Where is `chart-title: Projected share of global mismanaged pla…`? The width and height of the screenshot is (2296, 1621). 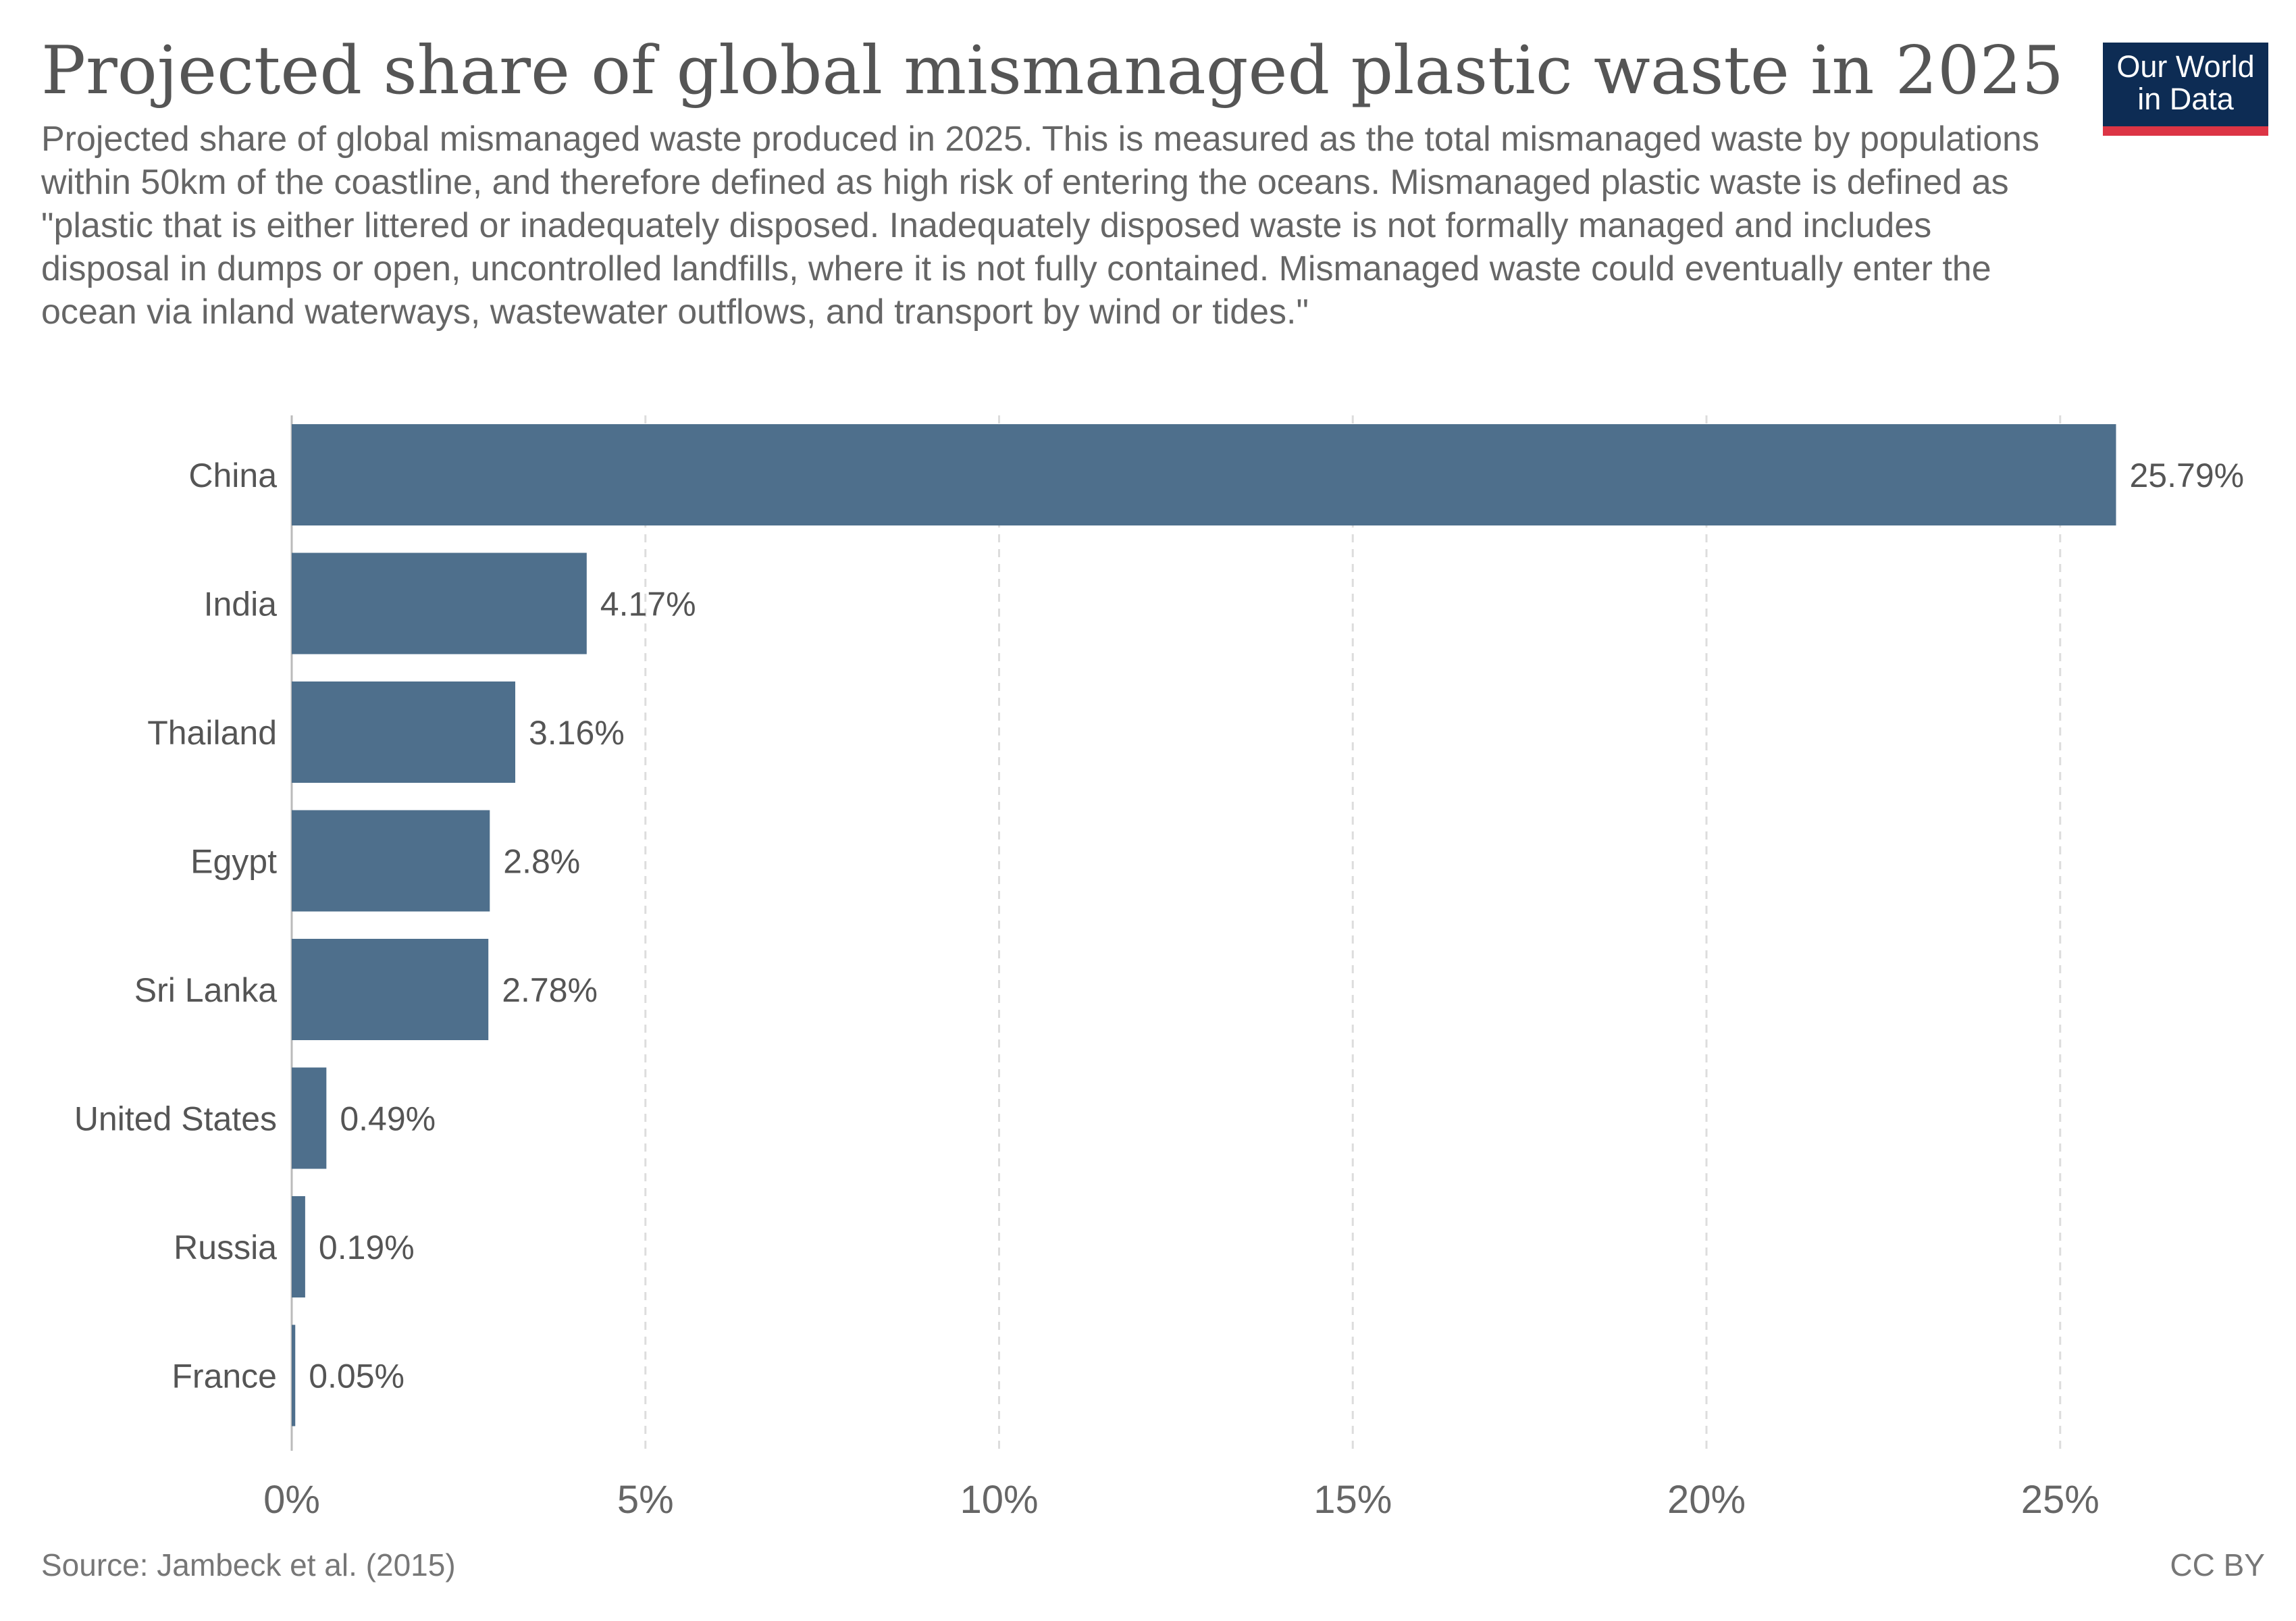 chart-title: Projected share of global mismanaged pla… is located at coordinates (1052, 70).